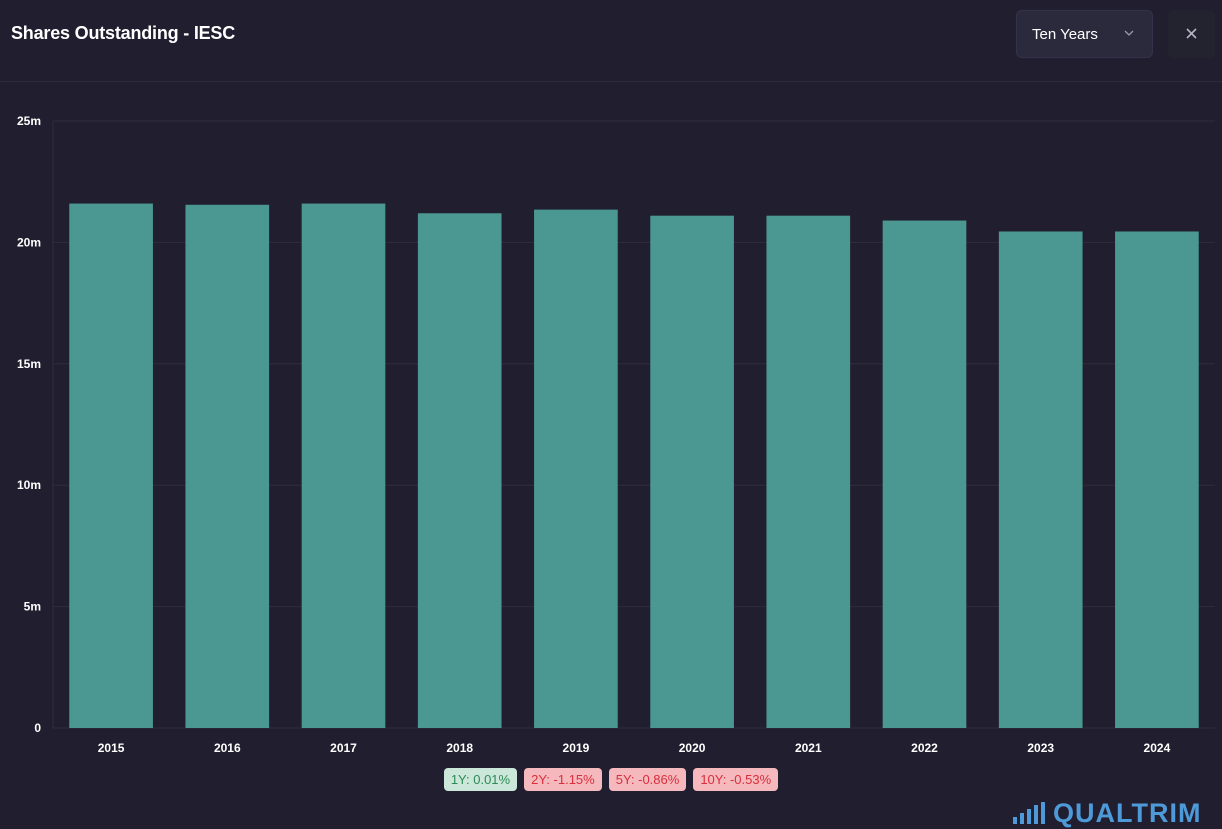 The image size is (1222, 829). Describe the element at coordinates (459, 470) in the screenshot. I see `bar-2018` at that location.